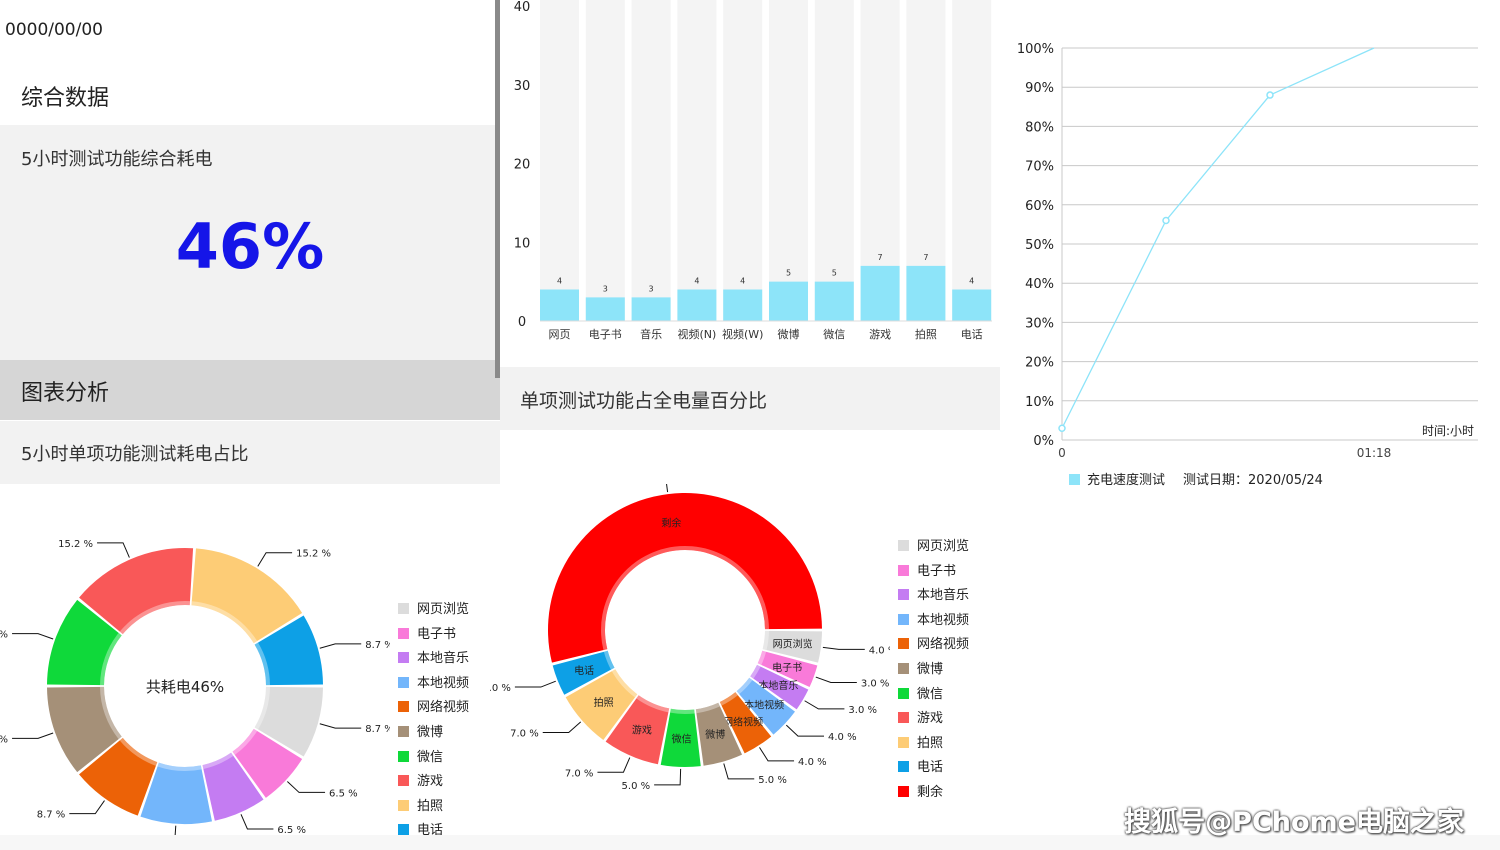  I want to click on donut-value-label: 15.2 %, so click(75, 544).